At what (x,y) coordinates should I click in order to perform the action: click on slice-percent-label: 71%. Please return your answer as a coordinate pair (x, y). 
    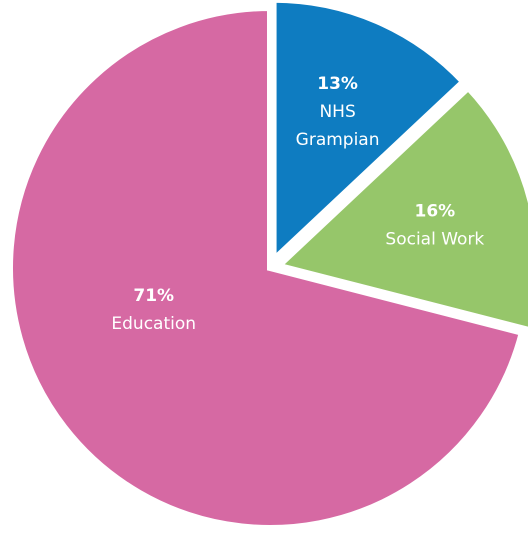
    Looking at the image, I should click on (153, 296).